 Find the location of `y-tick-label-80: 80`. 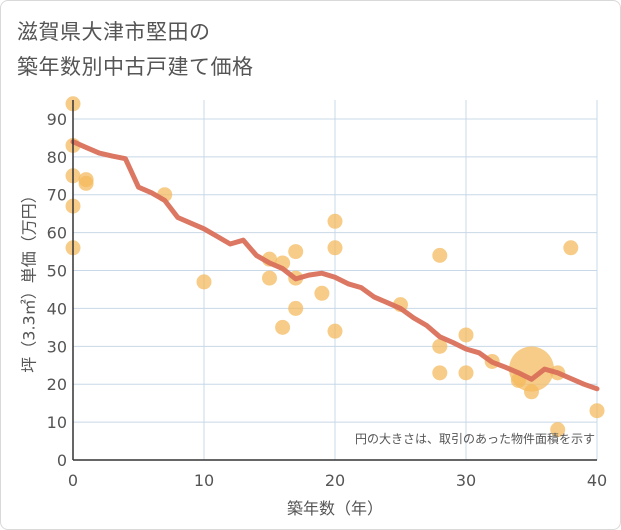

y-tick-label-80: 80 is located at coordinates (57, 157).